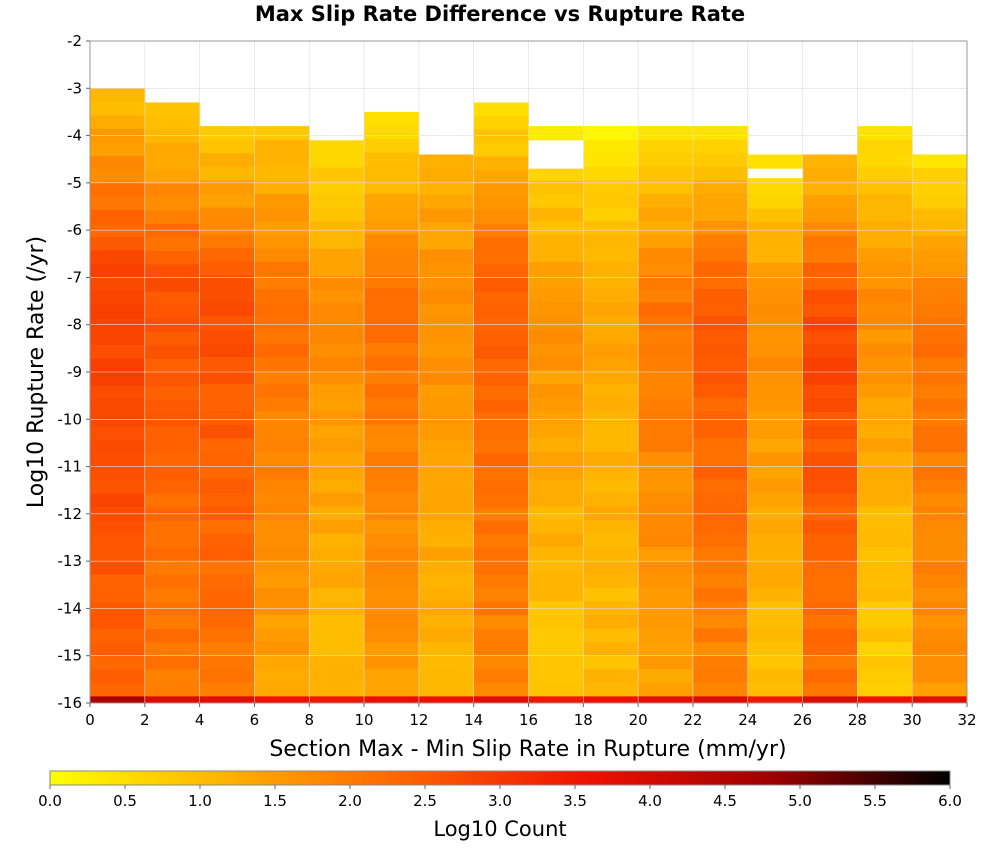 The image size is (1000, 850). I want to click on x-tick-label: 24, so click(747, 720).